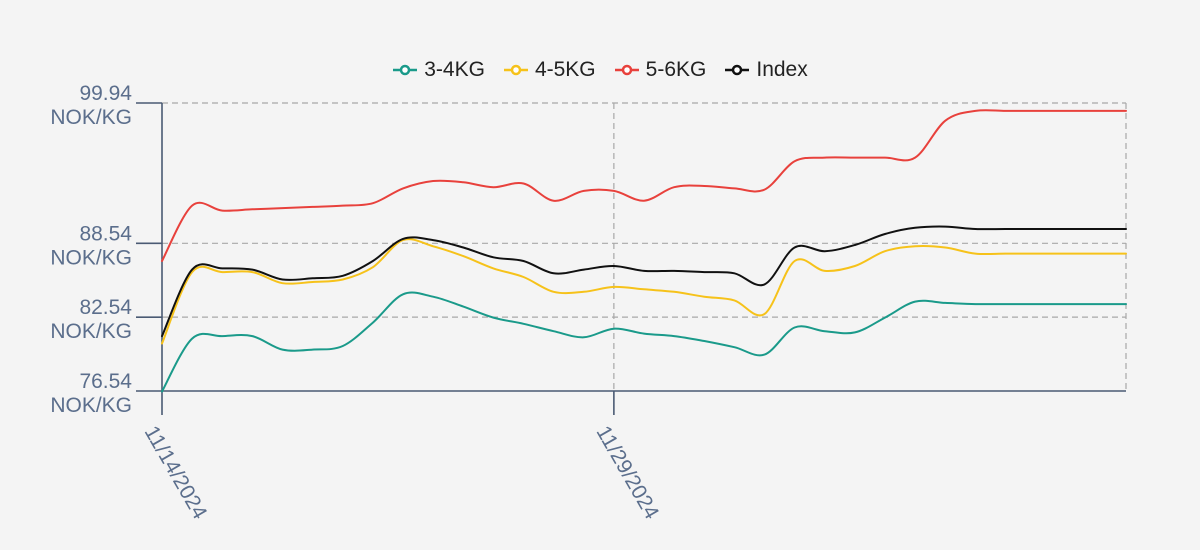 The width and height of the screenshot is (1200, 550). I want to click on legend-item-3-4kg: 3-4KG, so click(438, 70).